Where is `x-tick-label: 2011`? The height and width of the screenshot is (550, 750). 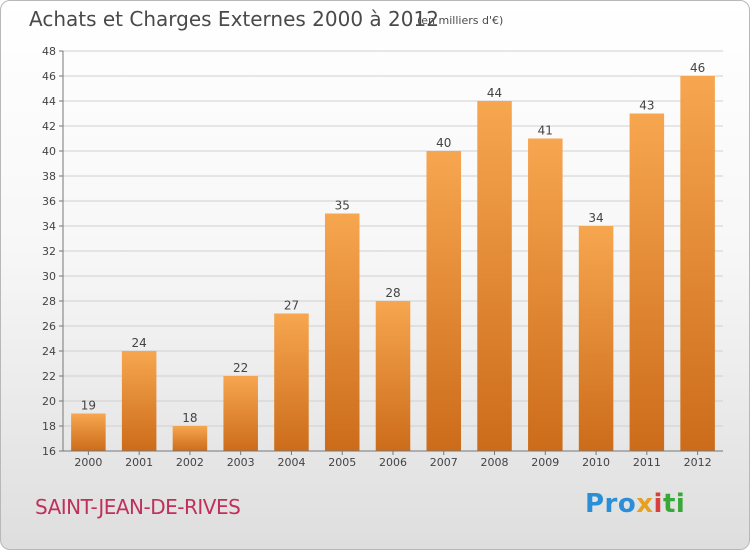 x-tick-label: 2011 is located at coordinates (647, 462).